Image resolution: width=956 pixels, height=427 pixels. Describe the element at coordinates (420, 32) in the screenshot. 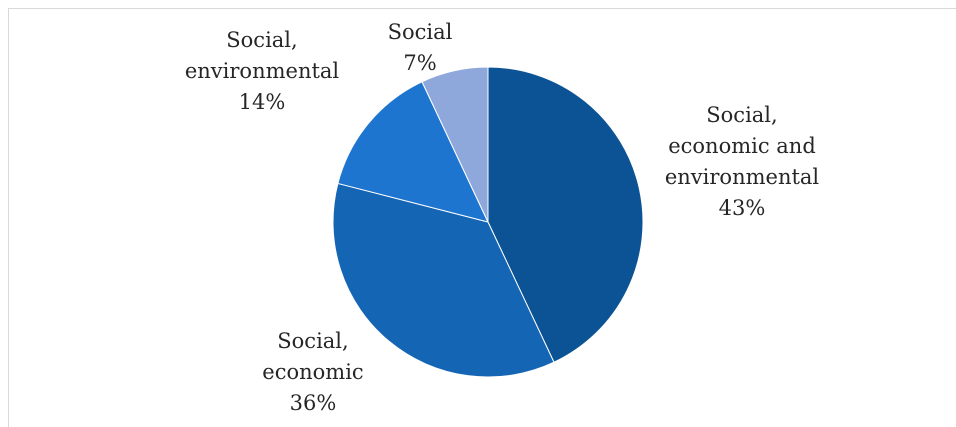

I see `slice-category-label: Social` at that location.